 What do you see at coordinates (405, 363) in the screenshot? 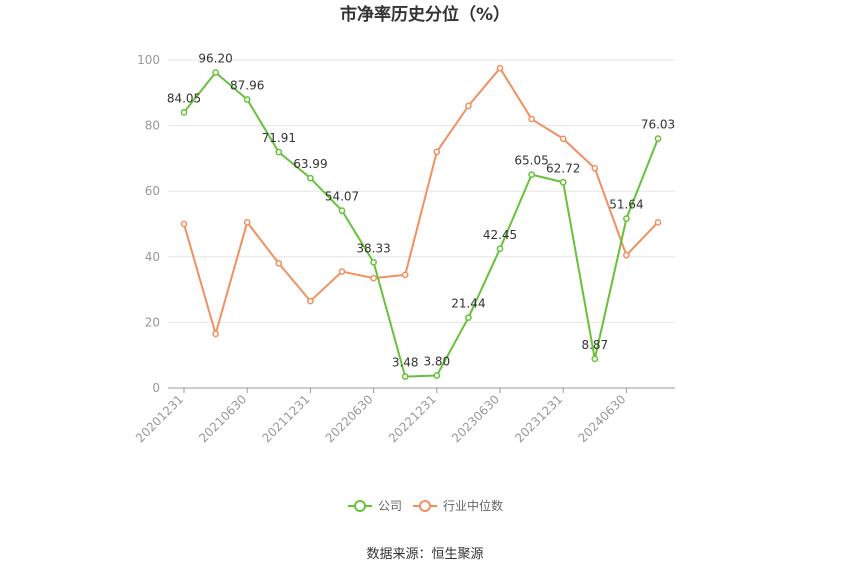
I see `data-label: 3.48` at bounding box center [405, 363].